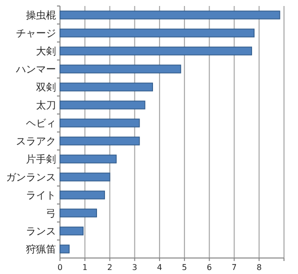 The height and width of the screenshot is (274, 298). I want to click on y-tick-label: 双剣, so click(46, 88).